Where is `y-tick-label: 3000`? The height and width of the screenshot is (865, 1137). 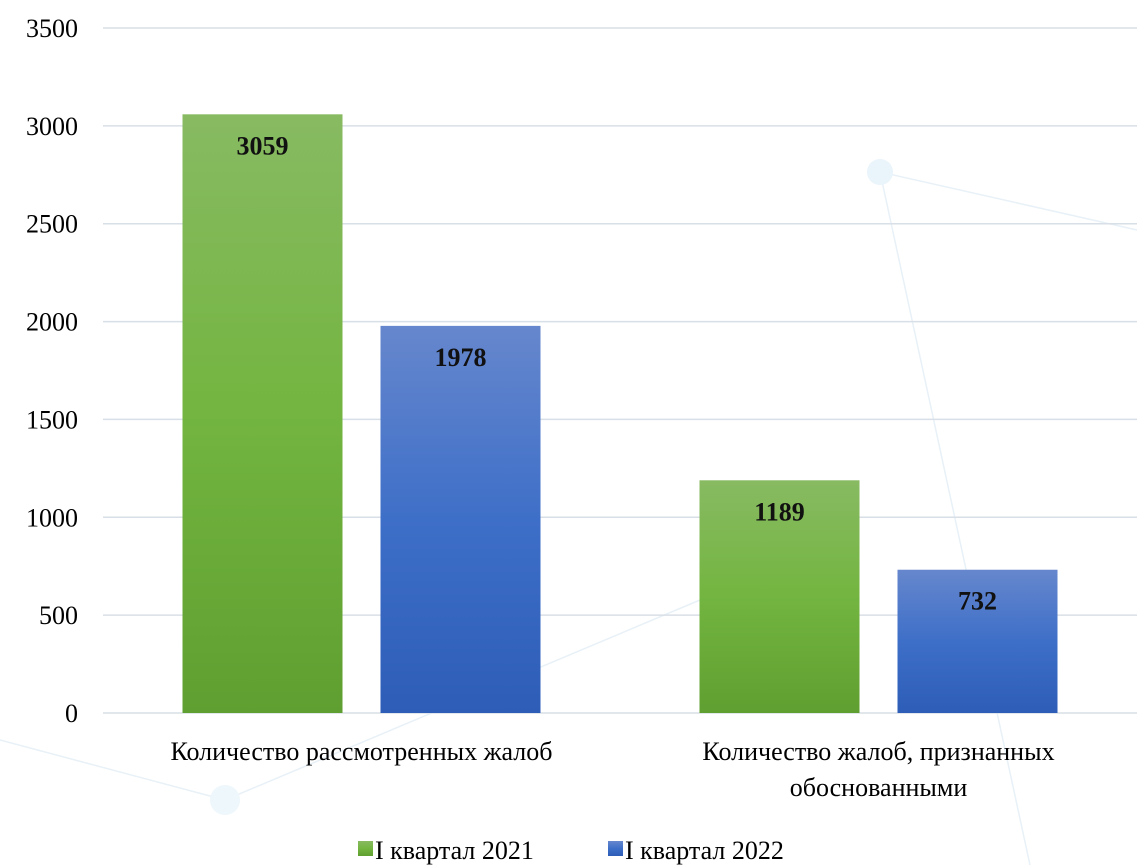 y-tick-label: 3000 is located at coordinates (52, 126).